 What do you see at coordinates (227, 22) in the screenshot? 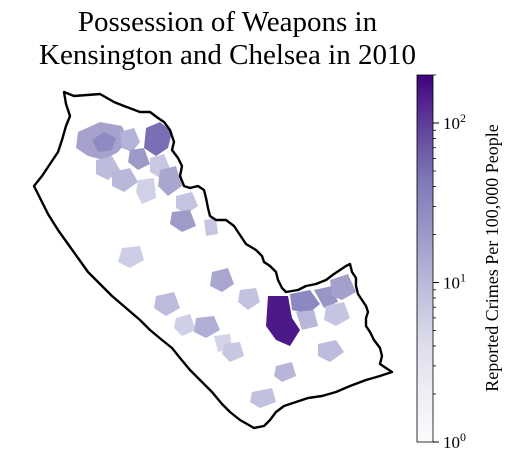
I see `title-line-1: Possession of Weapons in` at bounding box center [227, 22].